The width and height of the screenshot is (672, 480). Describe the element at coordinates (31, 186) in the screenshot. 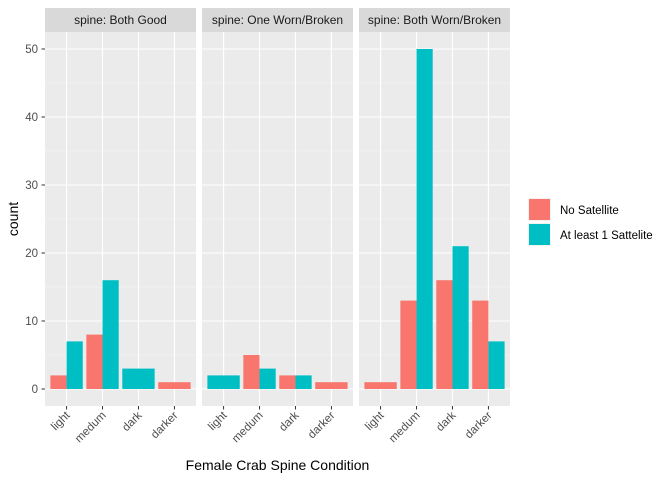

I see `y-tick-label: 30` at that location.